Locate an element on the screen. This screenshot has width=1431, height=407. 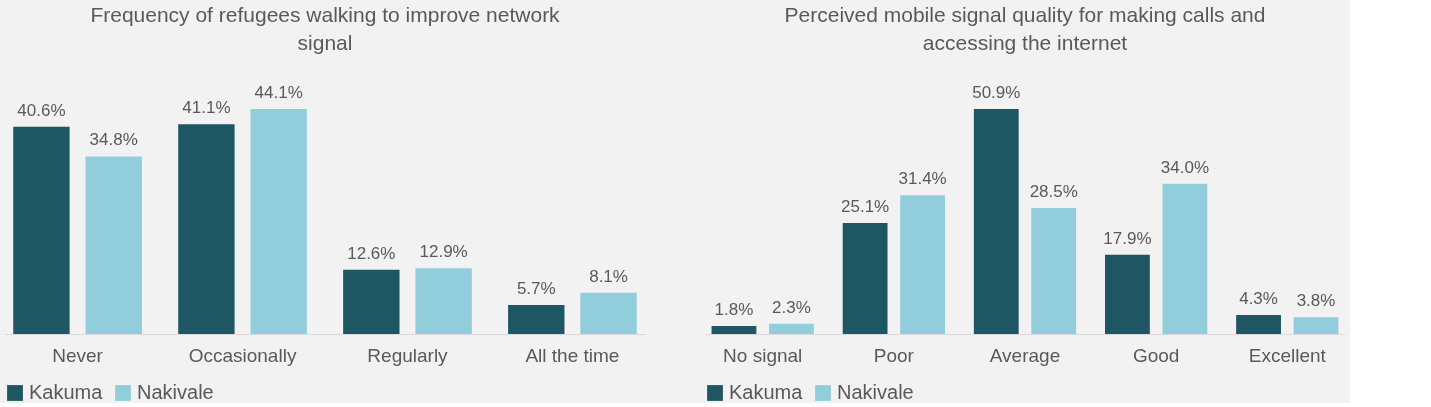
data-label: 2.3% is located at coordinates (791, 307).